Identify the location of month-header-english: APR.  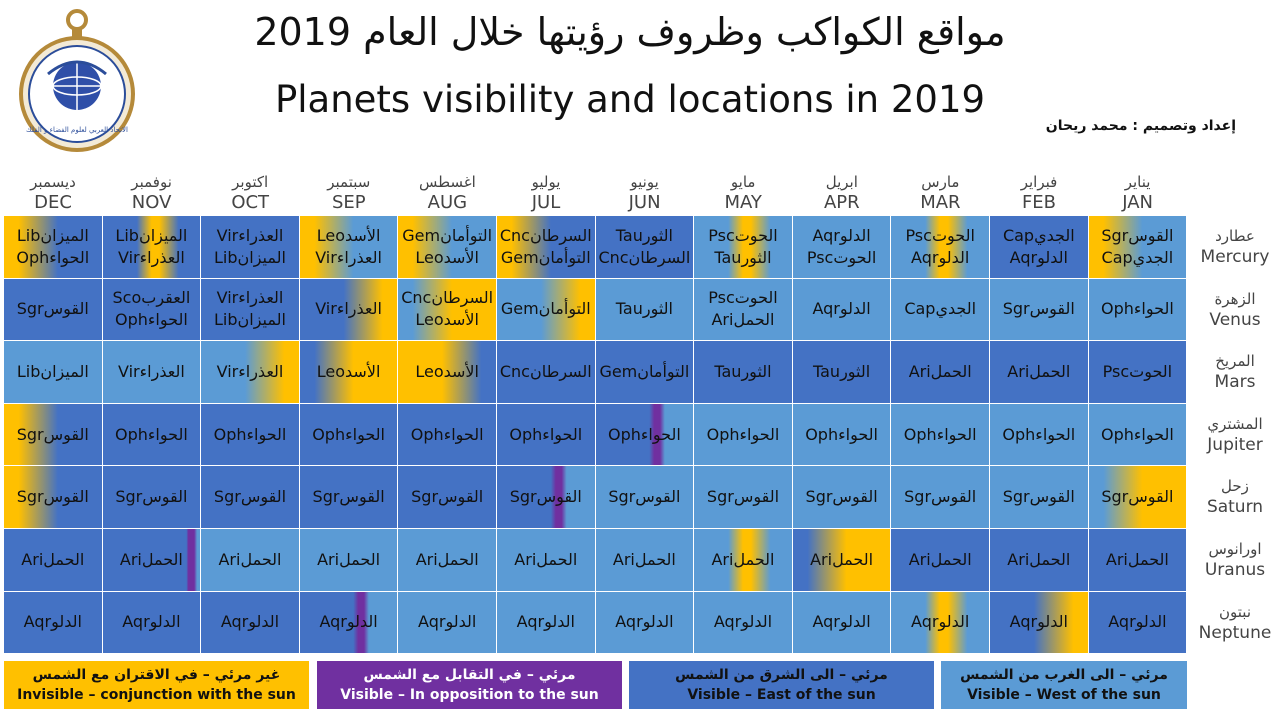
(841, 202).